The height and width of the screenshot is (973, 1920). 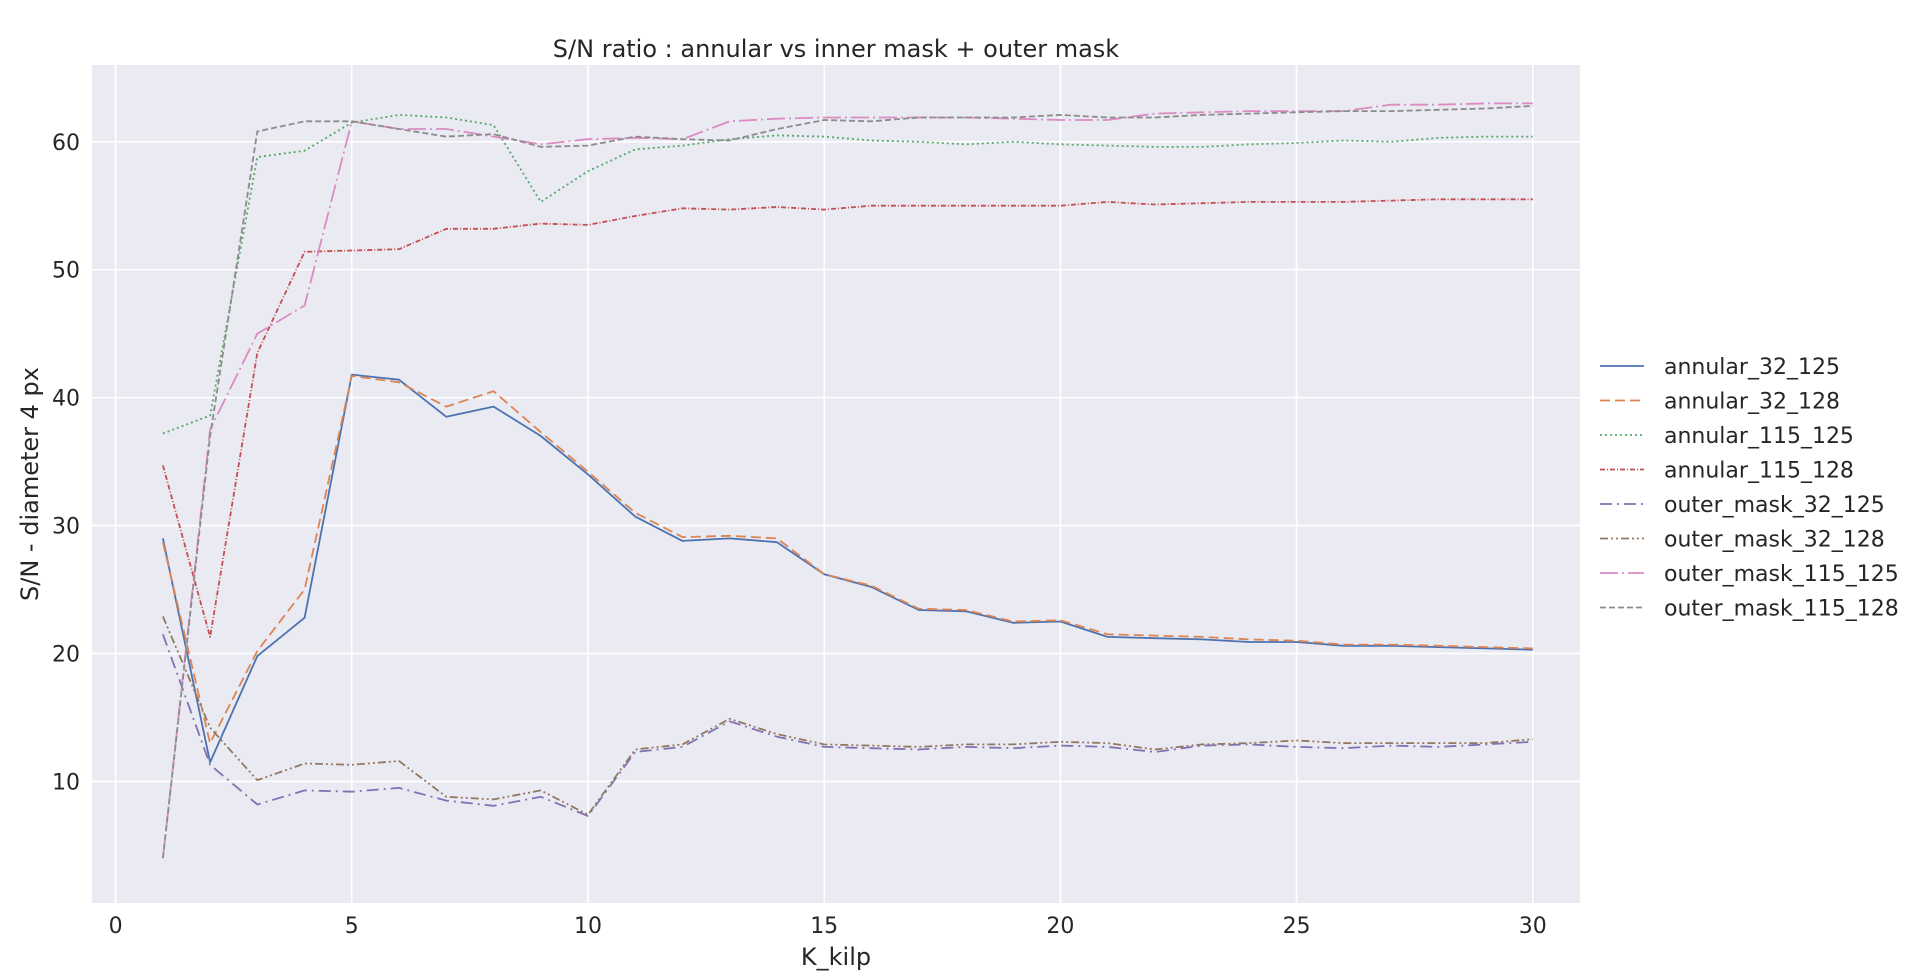 What do you see at coordinates (588, 926) in the screenshot?
I see `x-tick-label: 10` at bounding box center [588, 926].